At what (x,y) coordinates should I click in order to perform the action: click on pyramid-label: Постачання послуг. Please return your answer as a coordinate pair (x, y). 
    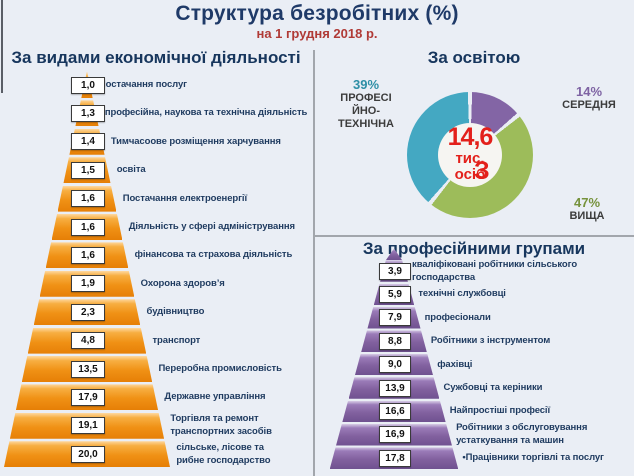
    Looking at the image, I should click on (143, 84).